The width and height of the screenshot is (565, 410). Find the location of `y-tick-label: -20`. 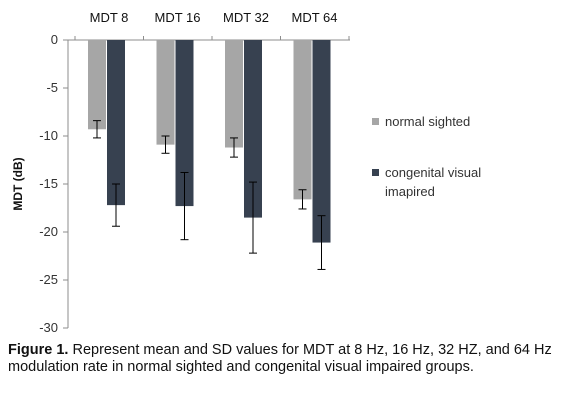

y-tick-label: -20 is located at coordinates (48, 231).